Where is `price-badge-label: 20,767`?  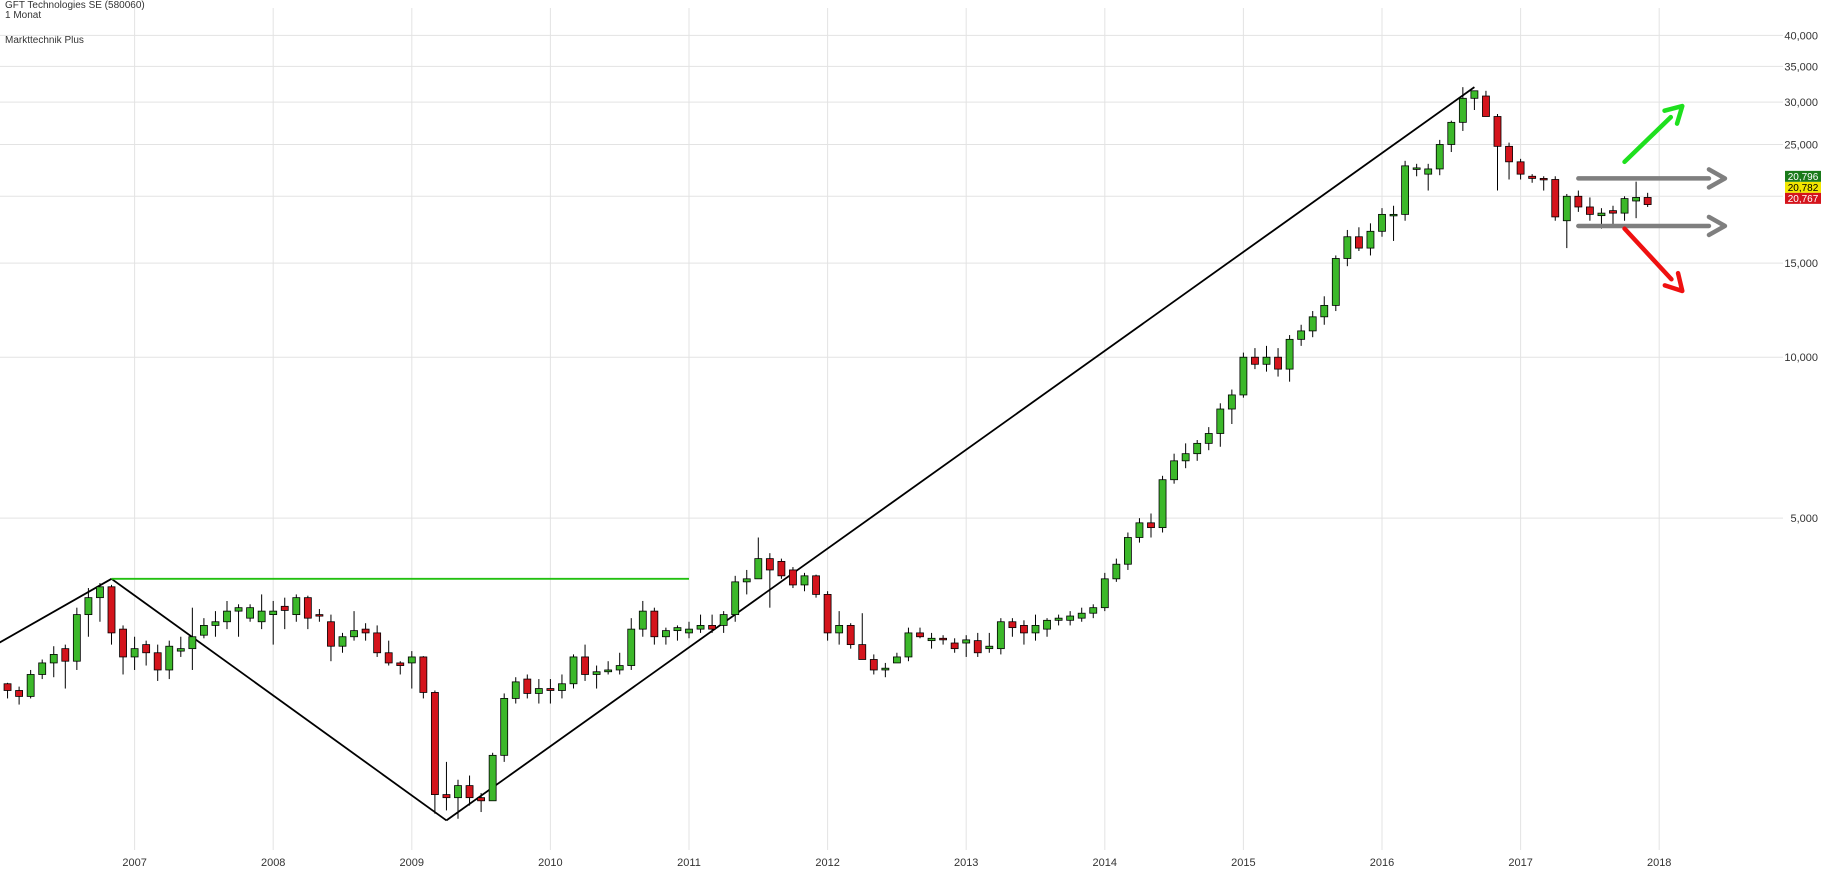 price-badge-label: 20,767 is located at coordinates (1803, 199).